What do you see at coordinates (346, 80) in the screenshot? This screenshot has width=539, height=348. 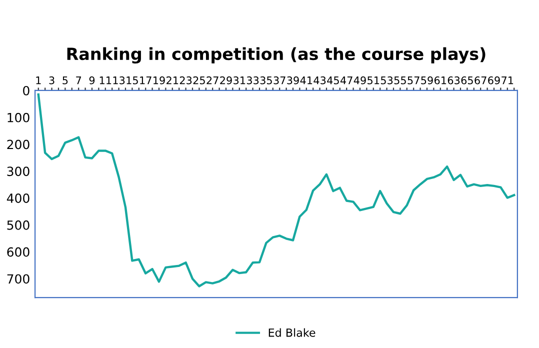 I see `x-tick-label: 47` at bounding box center [346, 80].